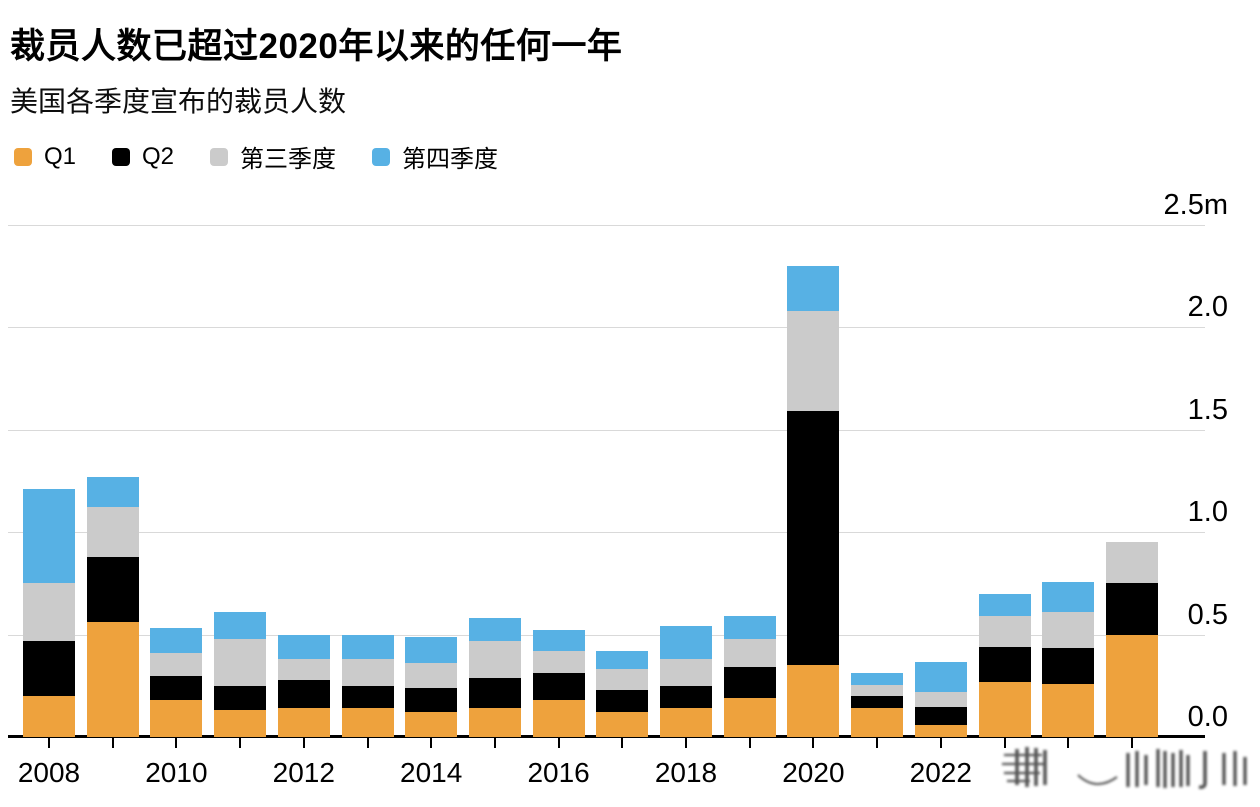 This screenshot has height=807, width=1260. What do you see at coordinates (1207, 307) in the screenshot?
I see `y-axis-label: 2.0` at bounding box center [1207, 307].